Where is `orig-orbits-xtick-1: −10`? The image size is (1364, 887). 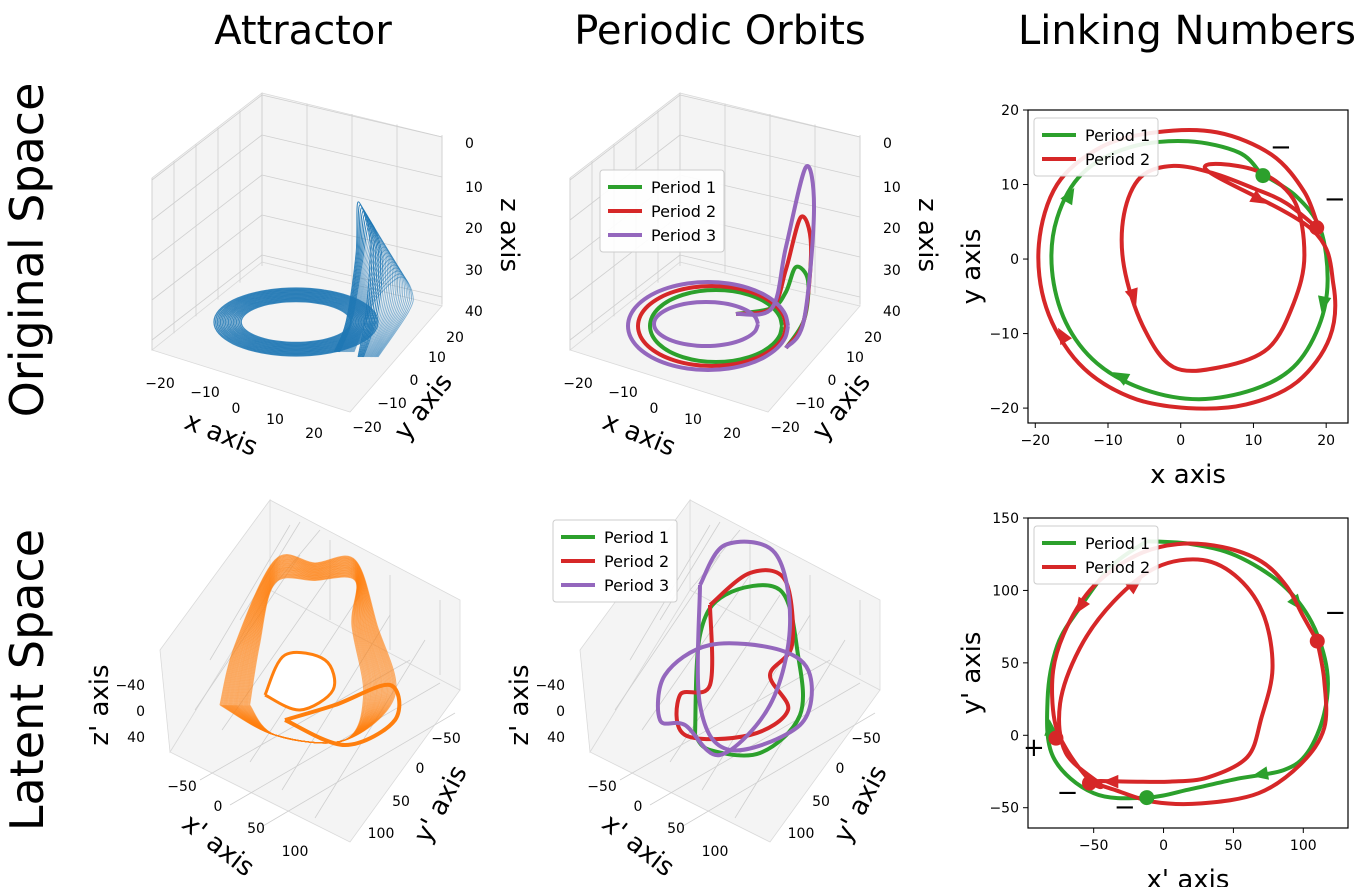 orig-orbits-xtick-1: −10 is located at coordinates (623, 393).